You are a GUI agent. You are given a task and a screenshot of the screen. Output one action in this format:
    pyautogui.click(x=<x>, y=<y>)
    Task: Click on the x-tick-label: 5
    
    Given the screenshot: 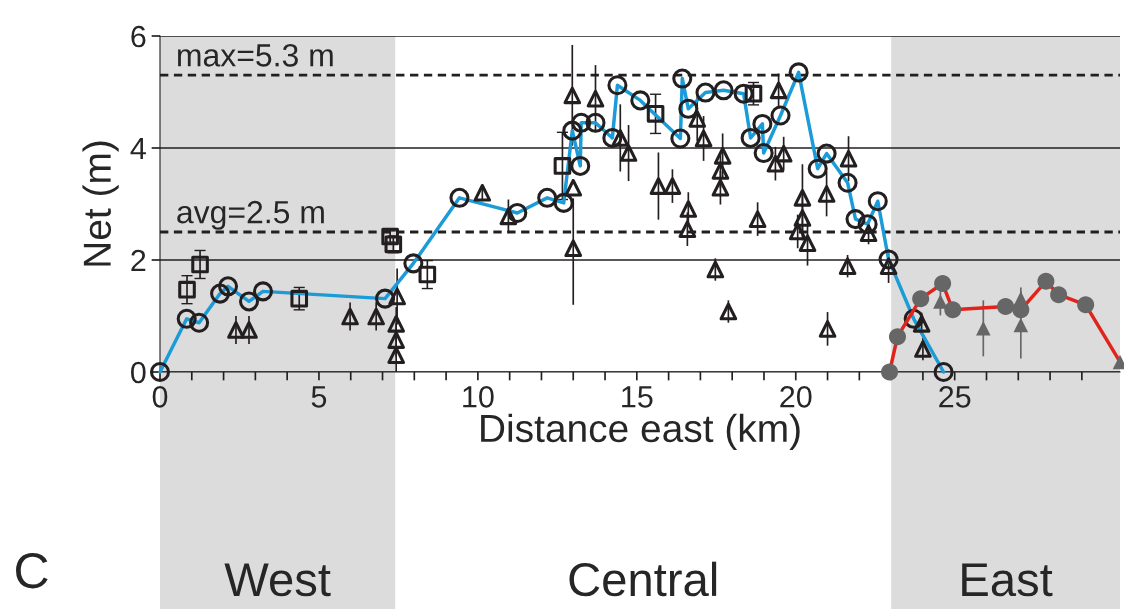 What is the action you would take?
    pyautogui.click(x=319, y=397)
    